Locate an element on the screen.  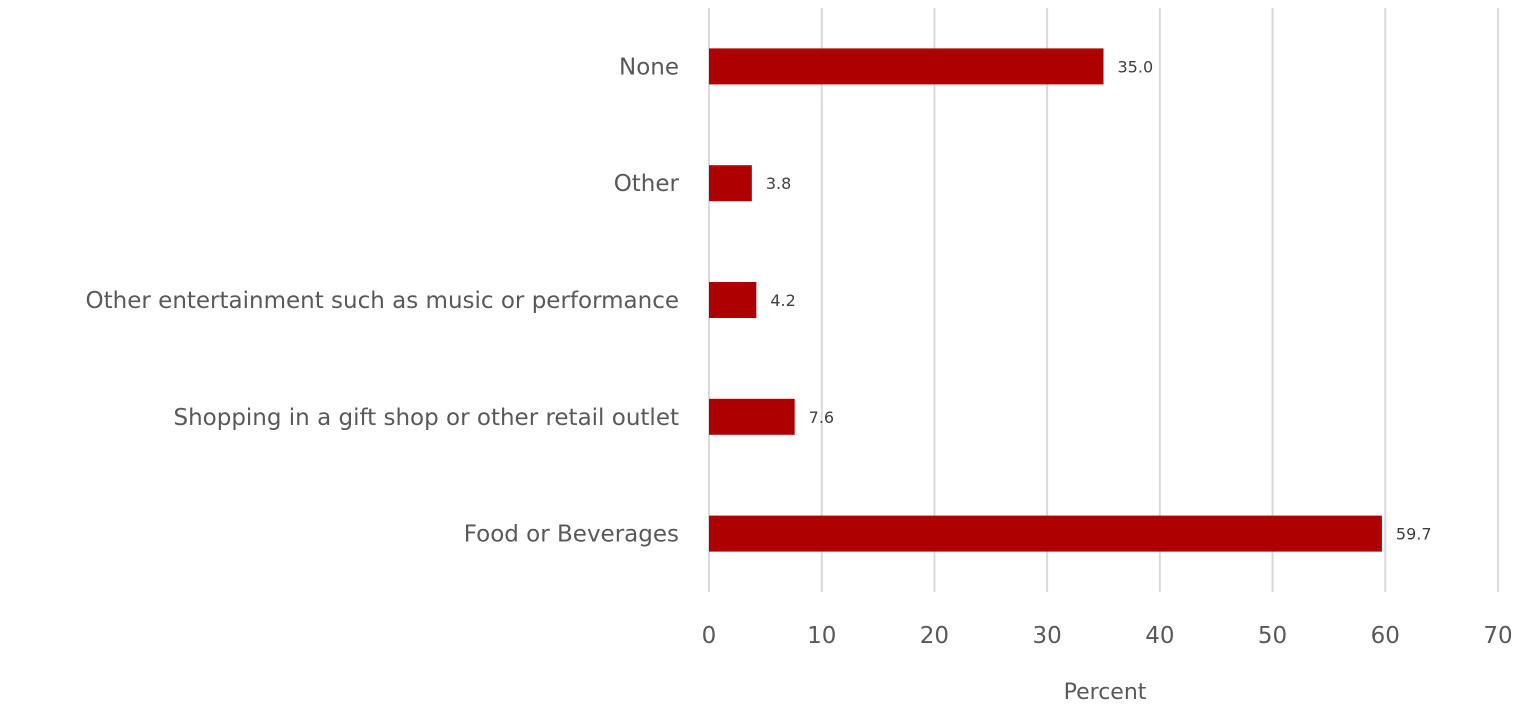
x-tick-label: 0 is located at coordinates (709, 636).